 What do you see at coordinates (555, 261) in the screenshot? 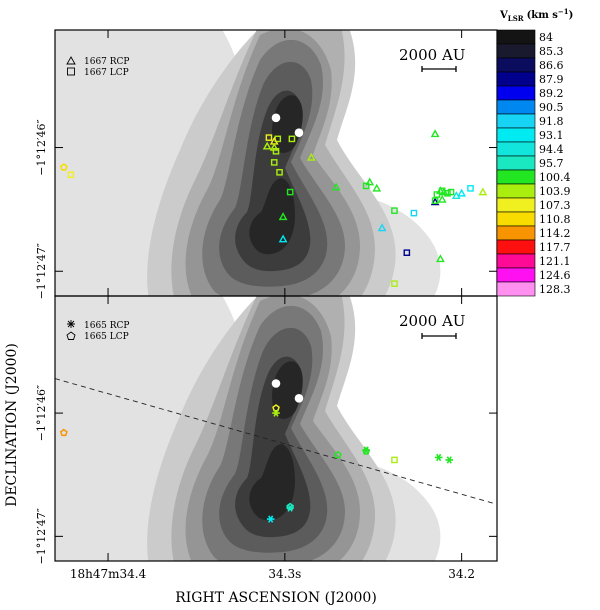
I see `colorbar-label-17: 121.1` at bounding box center [555, 261].